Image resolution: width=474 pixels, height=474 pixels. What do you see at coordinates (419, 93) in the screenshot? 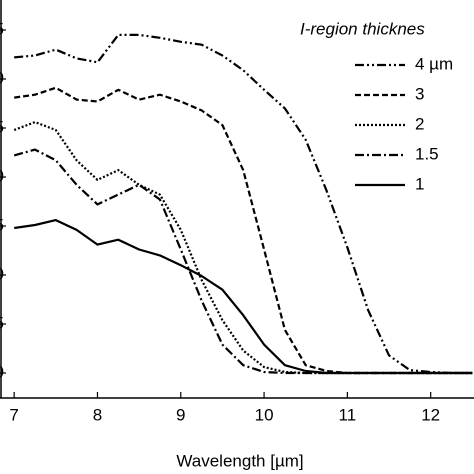
I see `legend-label: 3` at bounding box center [419, 93].